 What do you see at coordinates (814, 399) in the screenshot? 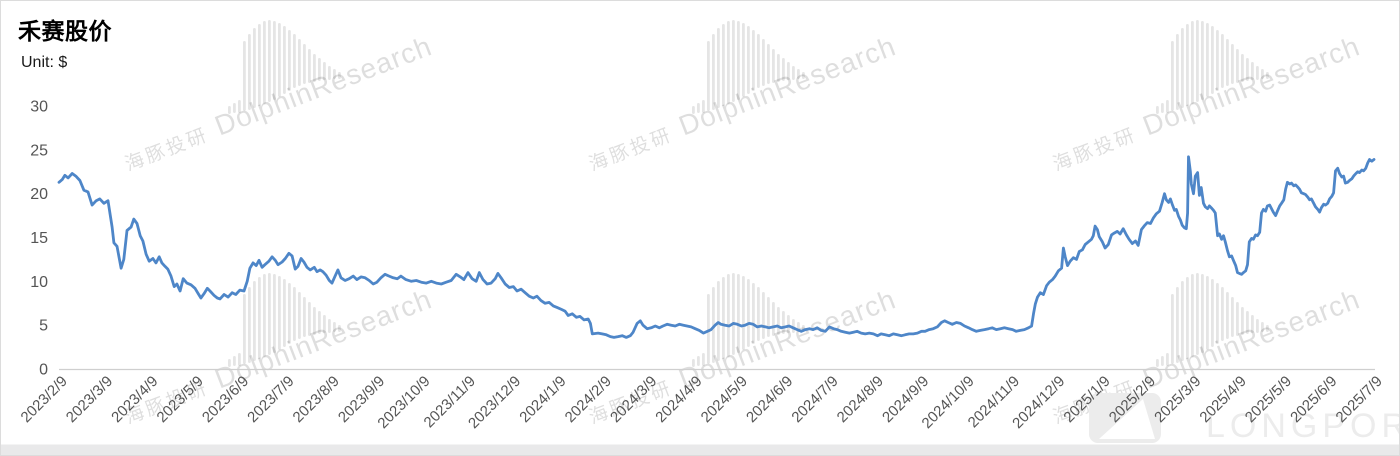
I see `x-tick-label: 2024/7/9` at bounding box center [814, 399].